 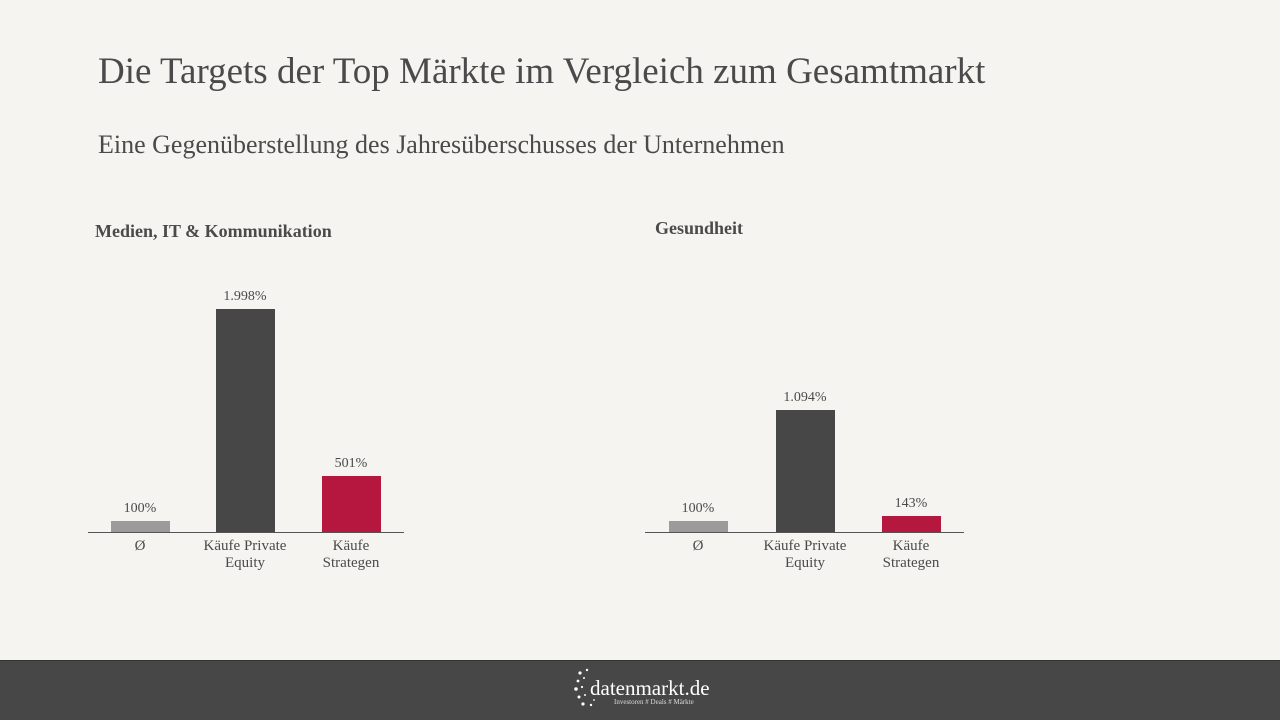 I want to click on value-label: 1.094%, so click(x=805, y=397).